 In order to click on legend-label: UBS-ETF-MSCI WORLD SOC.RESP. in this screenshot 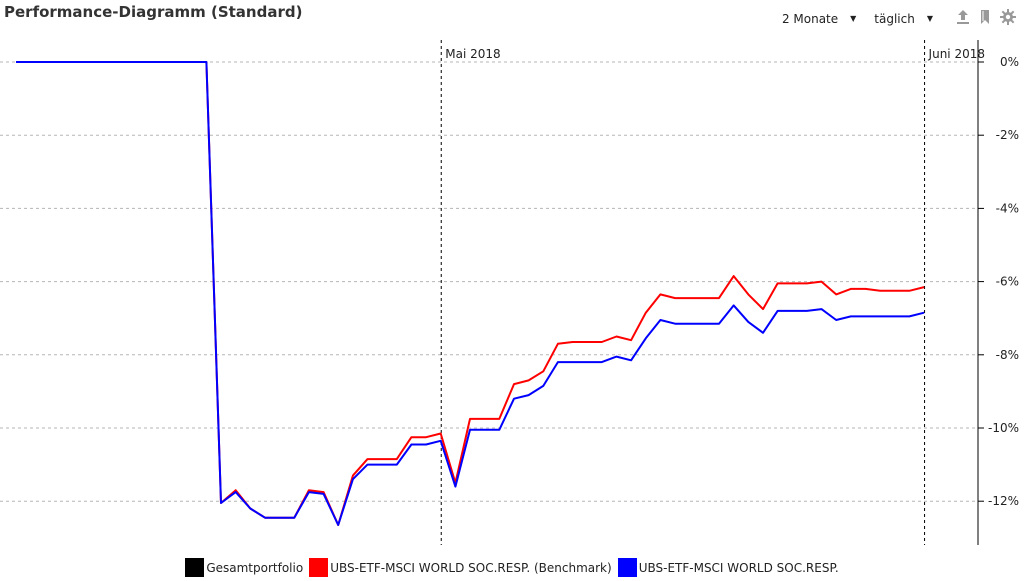, I will do `click(738, 567)`.